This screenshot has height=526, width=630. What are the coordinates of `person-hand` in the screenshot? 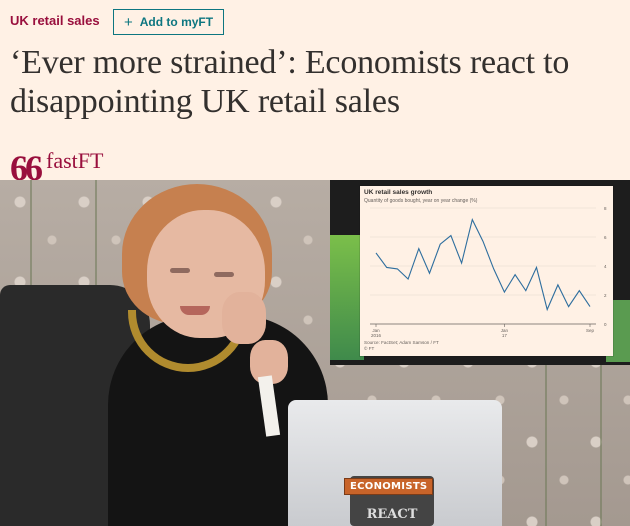 It's located at (244, 318).